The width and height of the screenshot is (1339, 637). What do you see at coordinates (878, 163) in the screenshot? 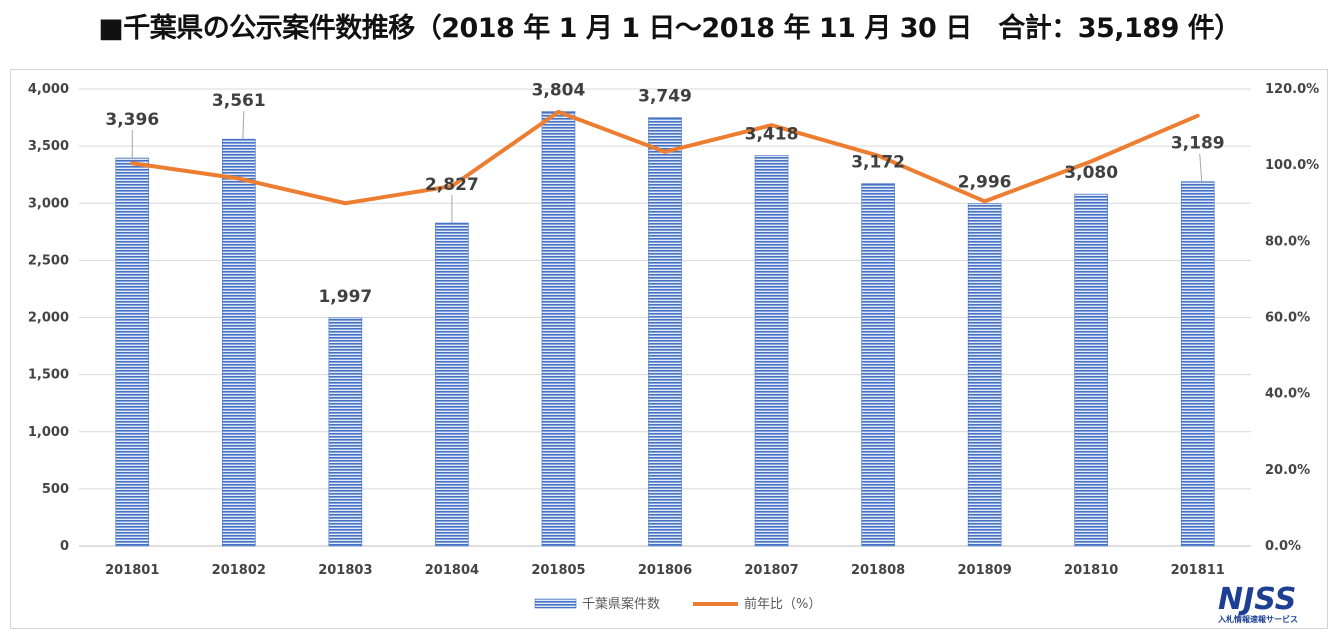
I see `bar-data-label: 3,172` at bounding box center [878, 163].